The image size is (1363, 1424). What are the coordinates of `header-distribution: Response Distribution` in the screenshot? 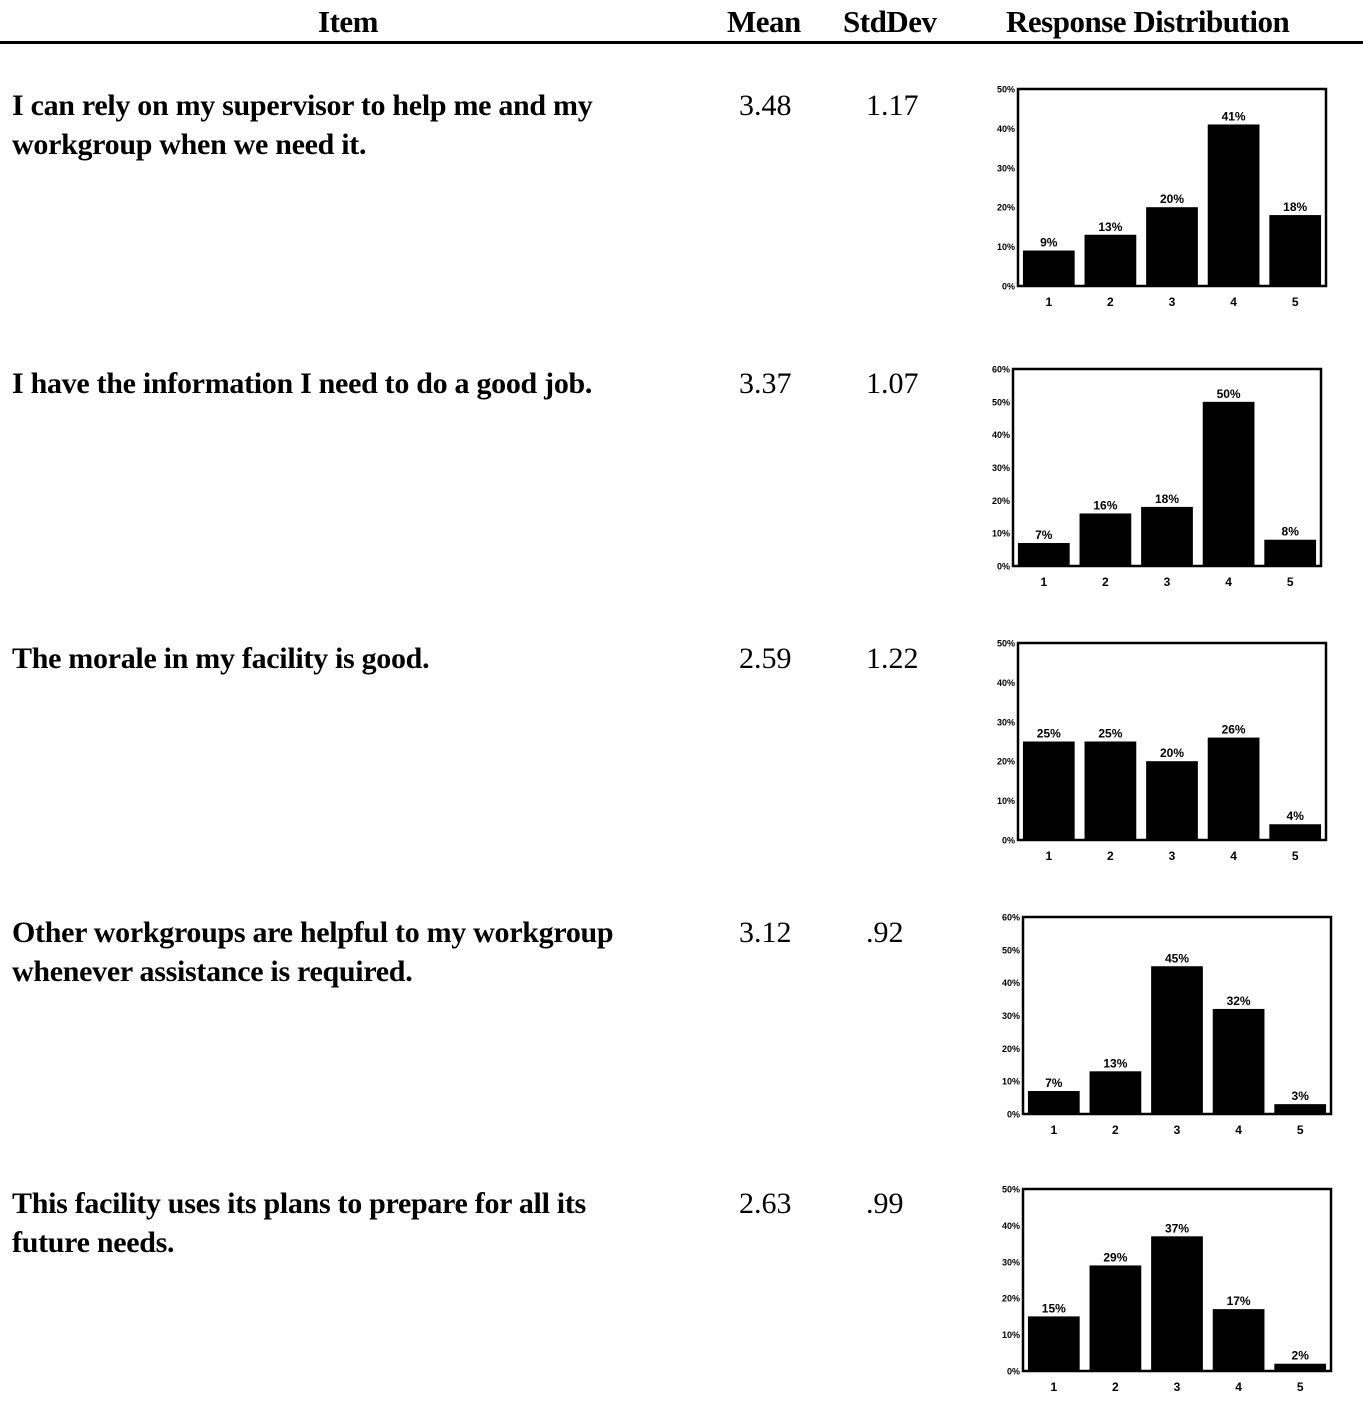 It's located at (1148, 21).